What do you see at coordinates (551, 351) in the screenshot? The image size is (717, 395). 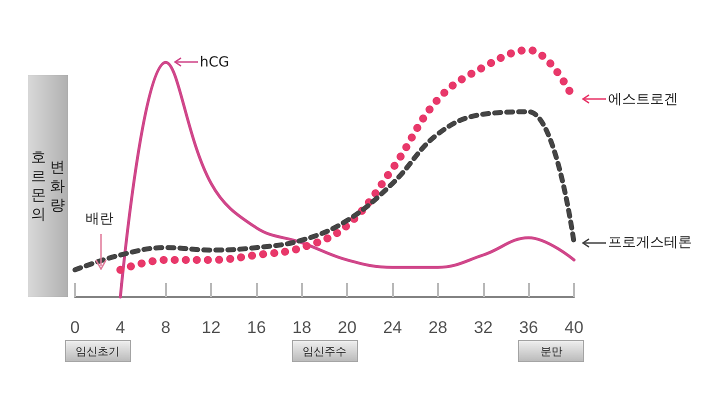 I see `text: 분만` at bounding box center [551, 351].